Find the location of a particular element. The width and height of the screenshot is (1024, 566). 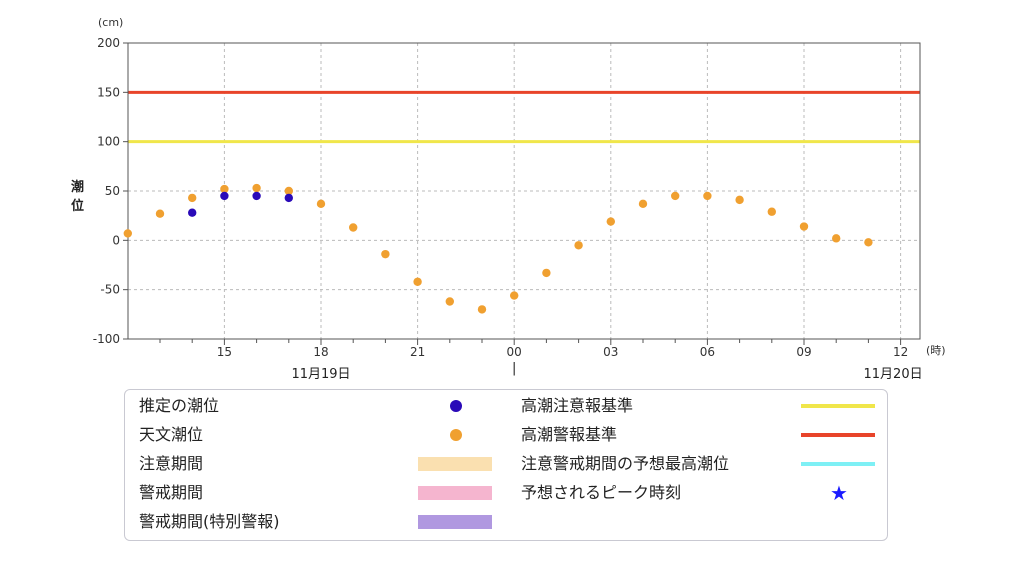

x-tick-label: 09 is located at coordinates (803, 352).